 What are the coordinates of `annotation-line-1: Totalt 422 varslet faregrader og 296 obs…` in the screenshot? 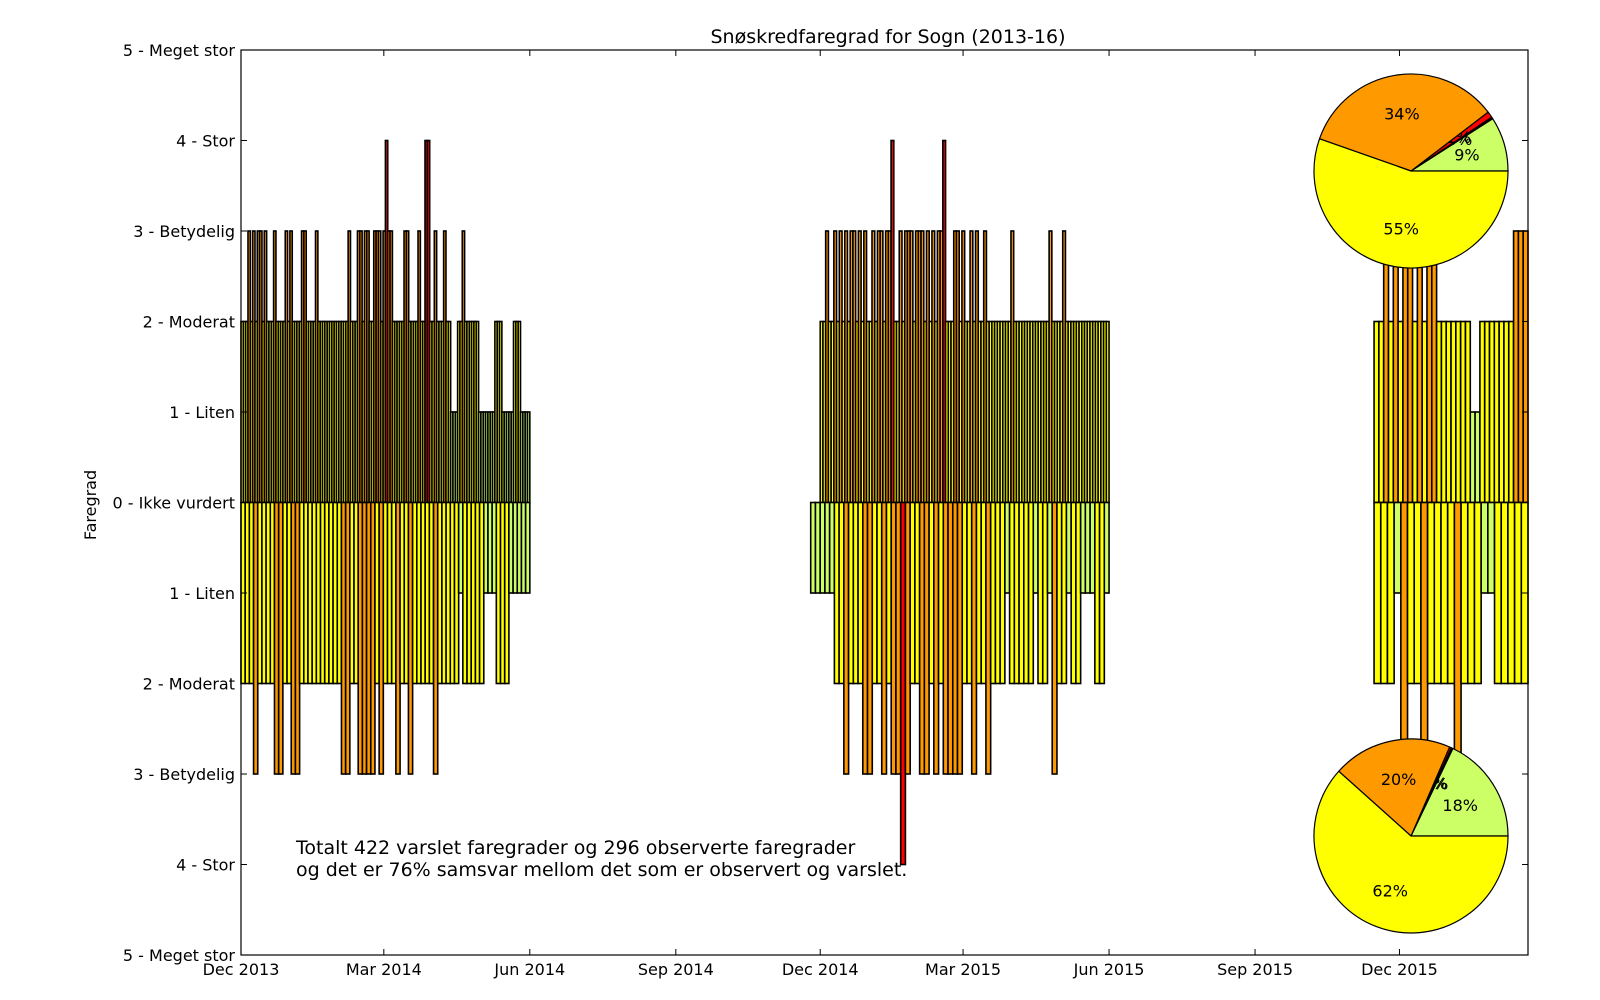 It's located at (575, 848).